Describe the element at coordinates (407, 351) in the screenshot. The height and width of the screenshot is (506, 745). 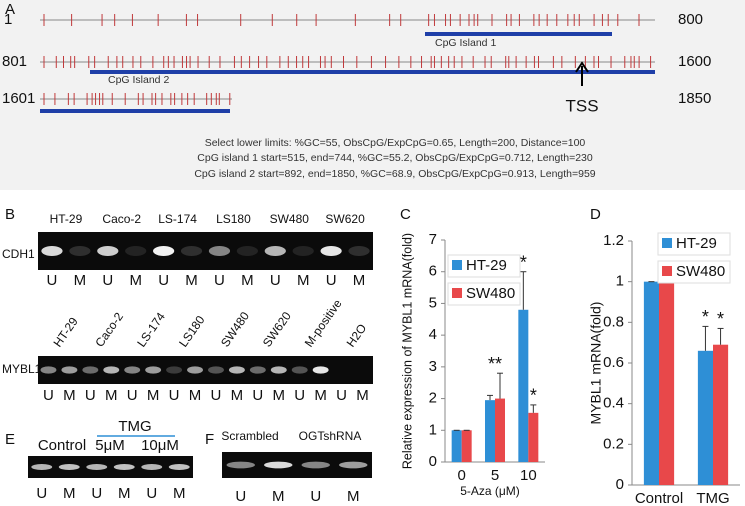
I see `y-axis-title: Relative expression of MYBL1 mRNA(fold)` at that location.